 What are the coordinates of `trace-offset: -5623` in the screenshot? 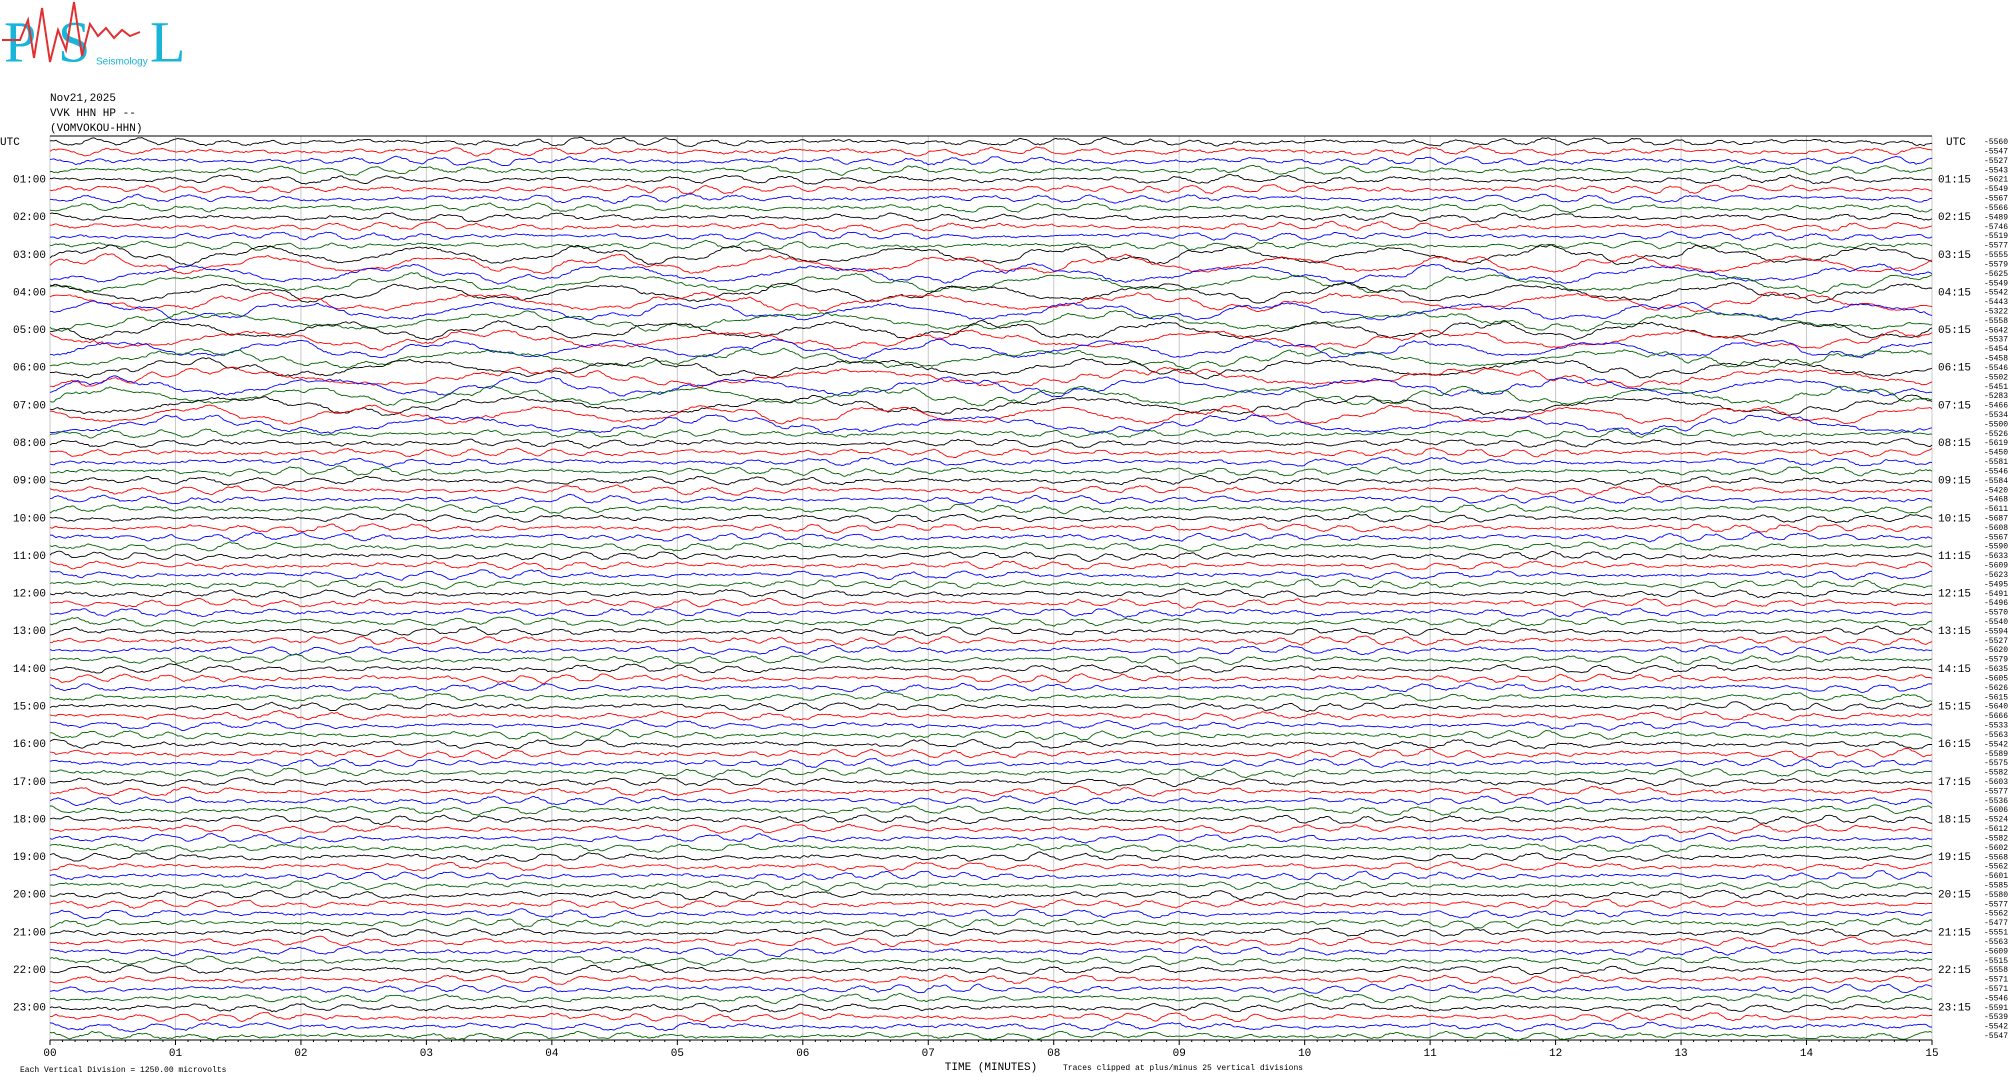 It's located at (1996, 575).